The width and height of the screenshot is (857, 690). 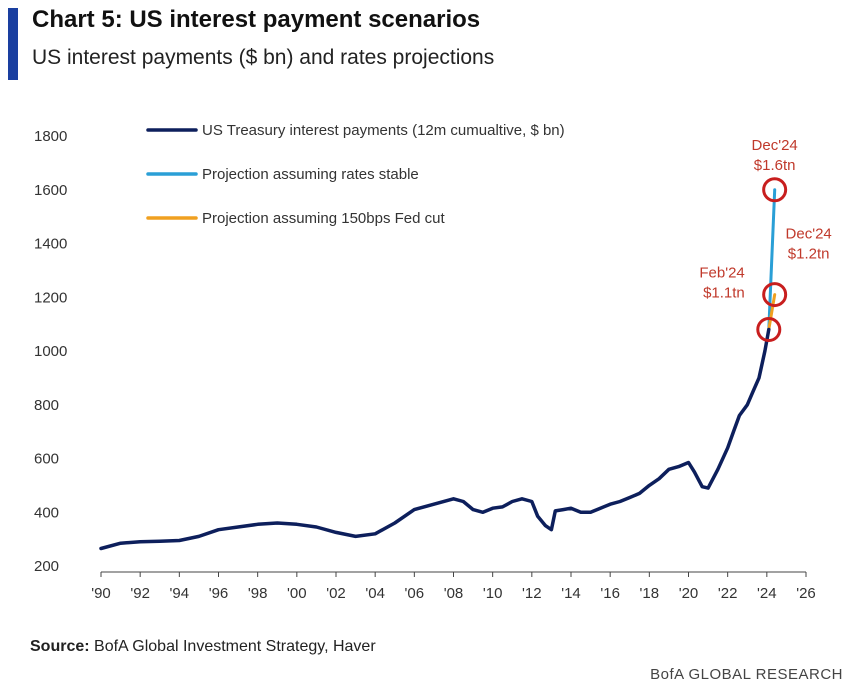 What do you see at coordinates (50, 297) in the screenshot?
I see `y-tick-label: 1200` at bounding box center [50, 297].